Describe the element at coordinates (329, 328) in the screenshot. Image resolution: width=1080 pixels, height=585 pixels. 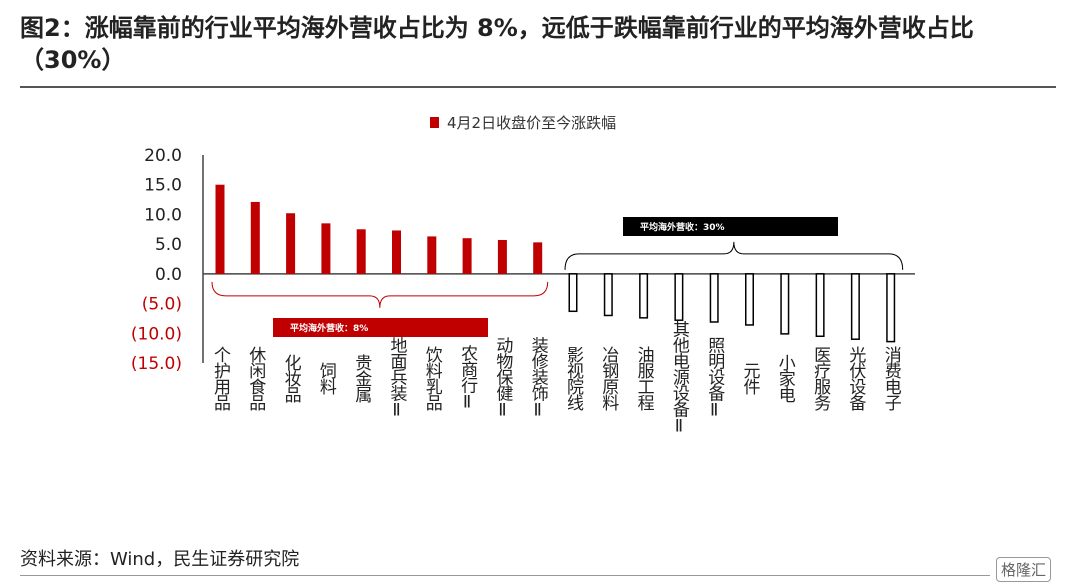
I see `annotation-text-up: 平均海外营收：8%` at that location.